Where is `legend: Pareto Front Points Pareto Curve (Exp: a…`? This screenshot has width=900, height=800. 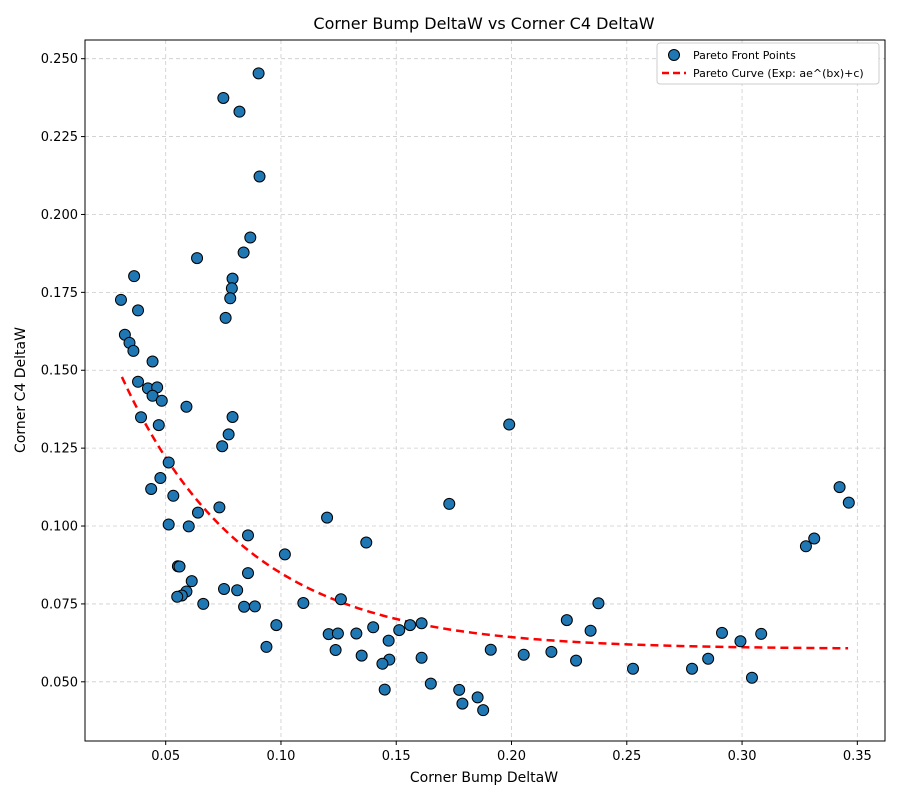 legend: Pareto Front Points Pareto Curve (Exp: a… is located at coordinates (768, 63).